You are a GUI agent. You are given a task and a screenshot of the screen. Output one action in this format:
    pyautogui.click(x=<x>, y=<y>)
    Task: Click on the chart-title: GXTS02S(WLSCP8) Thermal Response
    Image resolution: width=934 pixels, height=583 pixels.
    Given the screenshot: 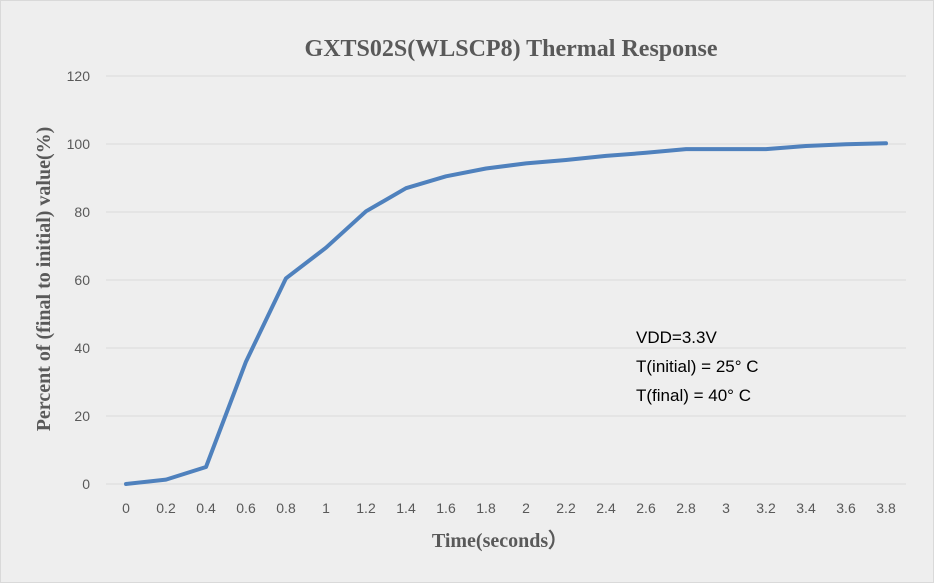 What is the action you would take?
    pyautogui.click(x=511, y=49)
    